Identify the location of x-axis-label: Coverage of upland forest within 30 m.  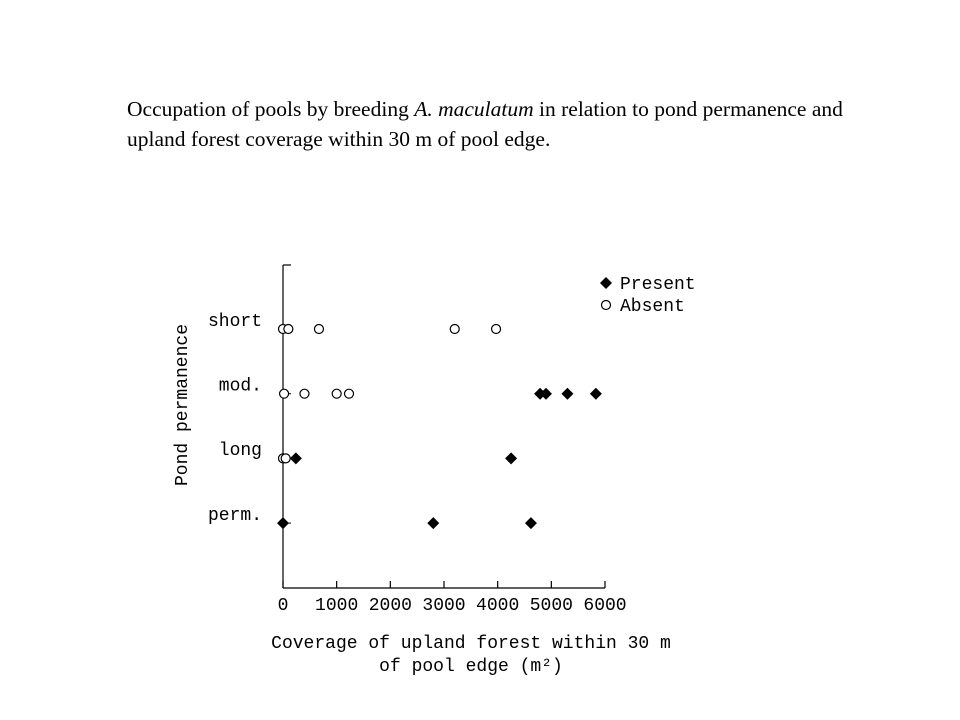
(471, 644).